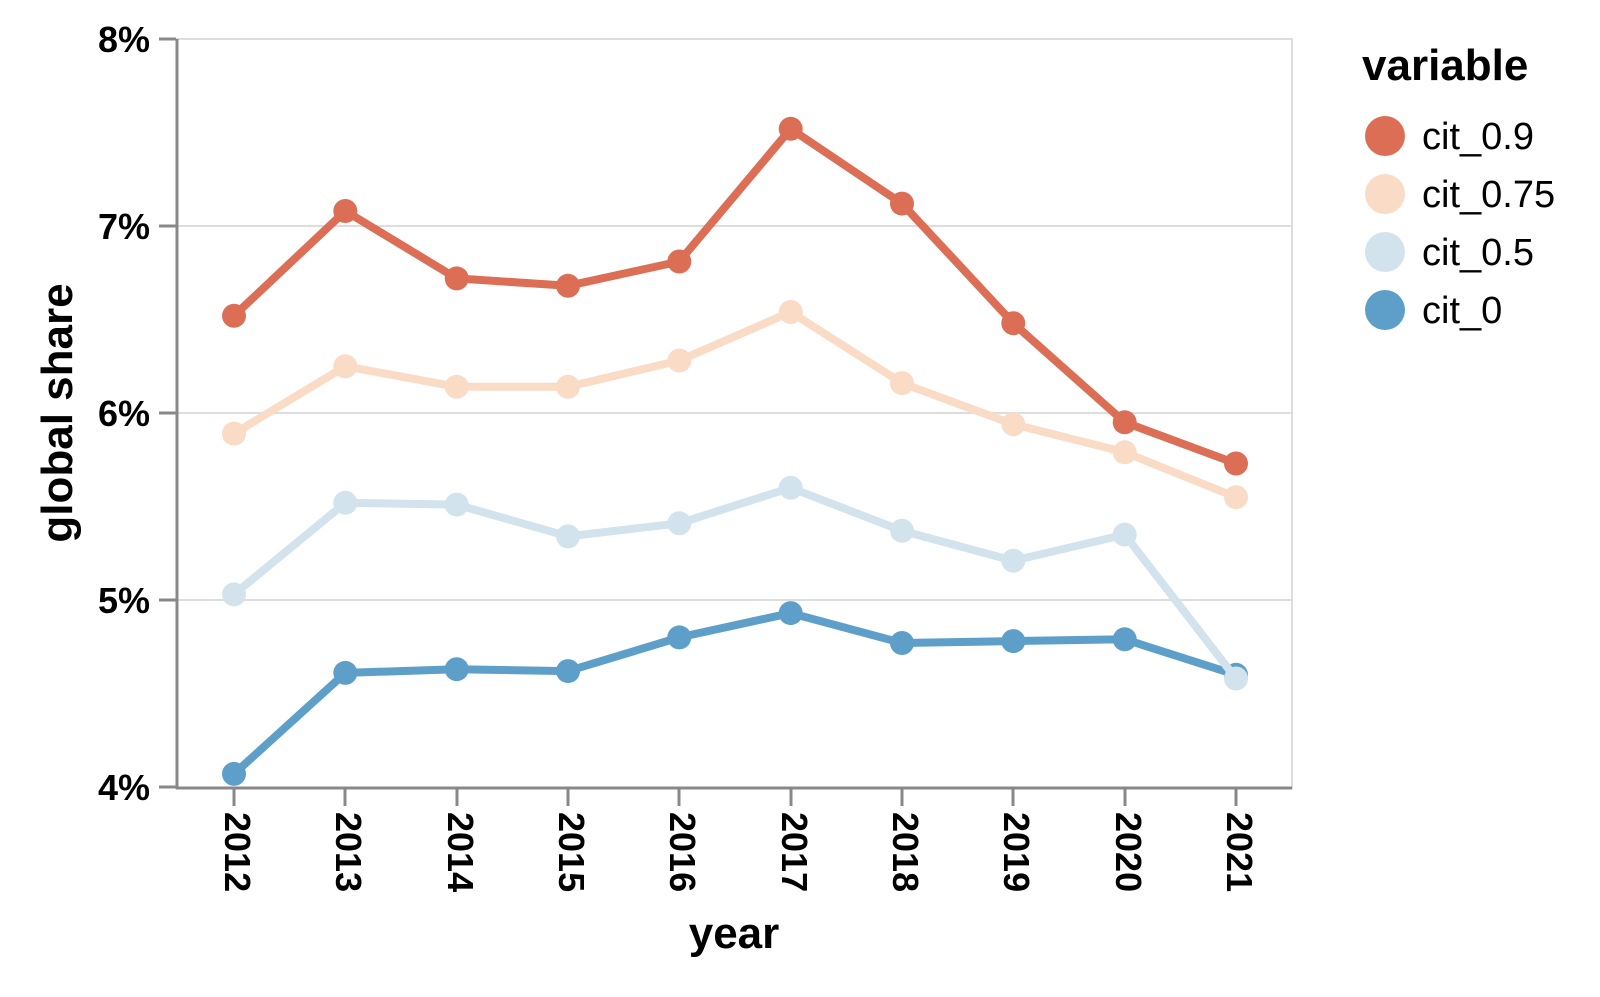 This screenshot has height=997, width=1600. Describe the element at coordinates (1385, 194) in the screenshot. I see `legend-swatch-cit-0.75` at that location.